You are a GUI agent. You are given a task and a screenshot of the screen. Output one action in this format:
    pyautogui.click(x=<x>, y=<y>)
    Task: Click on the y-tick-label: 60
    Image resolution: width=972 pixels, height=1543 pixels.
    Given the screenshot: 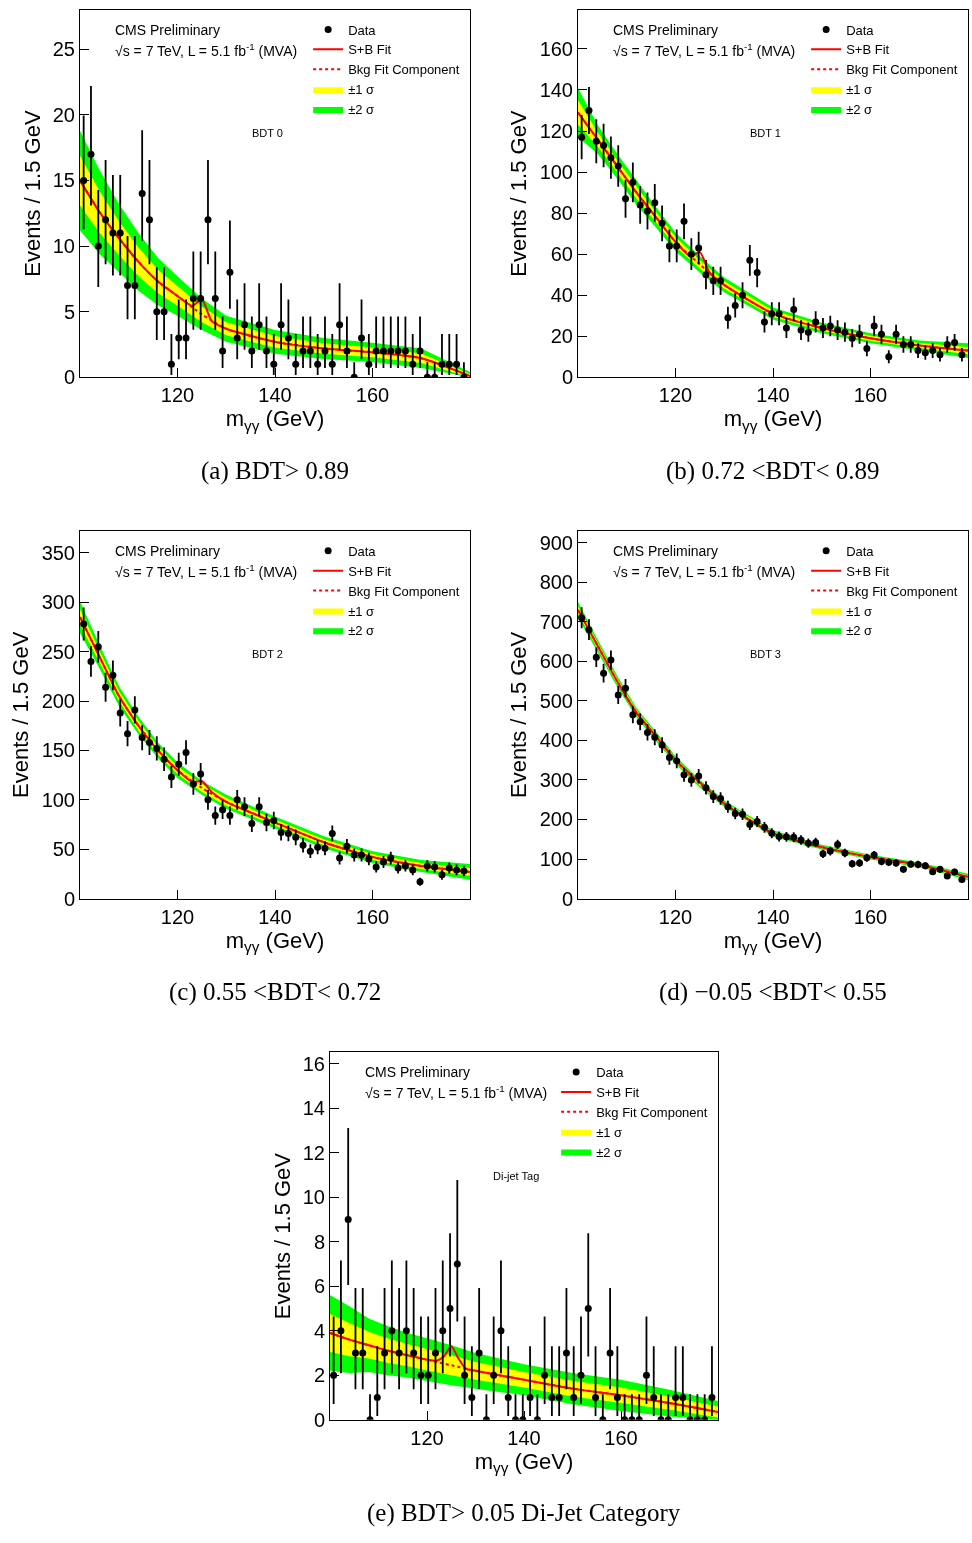 What is the action you would take?
    pyautogui.click(x=561, y=254)
    